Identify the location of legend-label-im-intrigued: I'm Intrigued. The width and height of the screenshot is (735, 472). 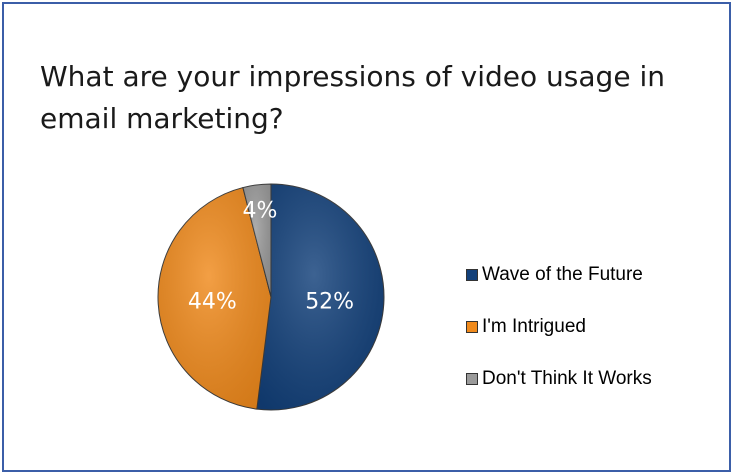
(534, 326).